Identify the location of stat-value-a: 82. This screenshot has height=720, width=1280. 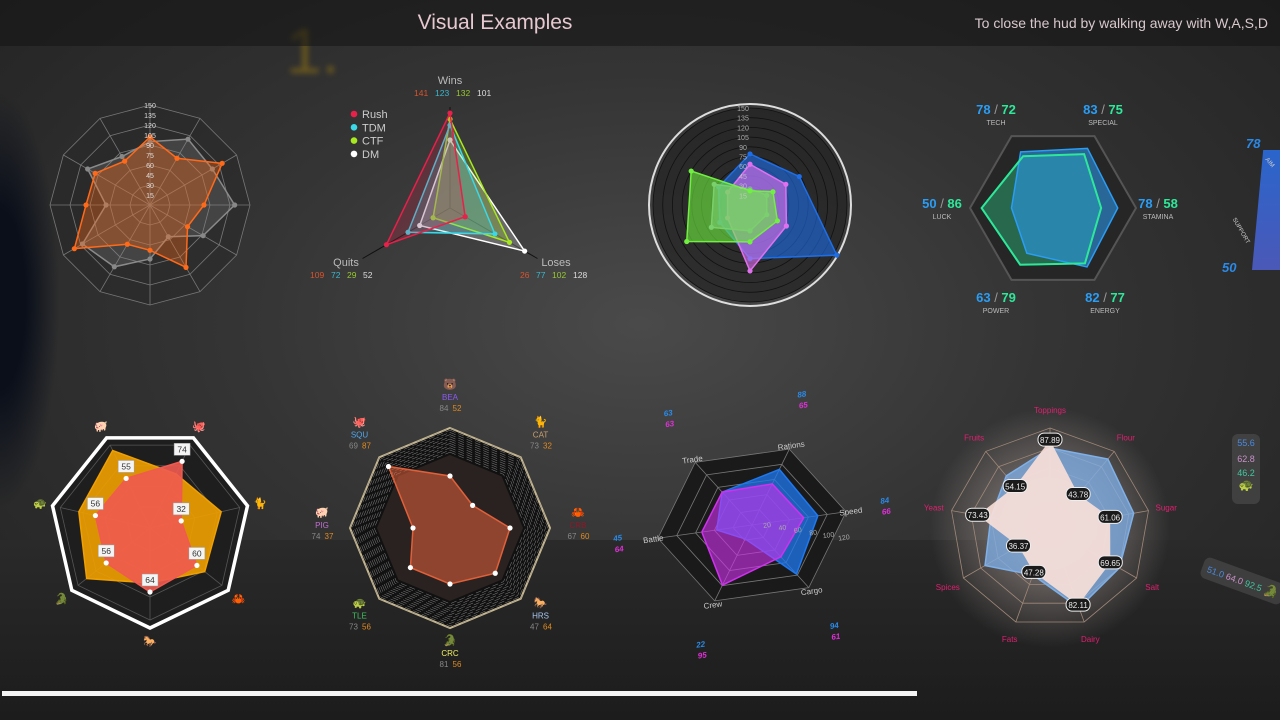
(1092, 297).